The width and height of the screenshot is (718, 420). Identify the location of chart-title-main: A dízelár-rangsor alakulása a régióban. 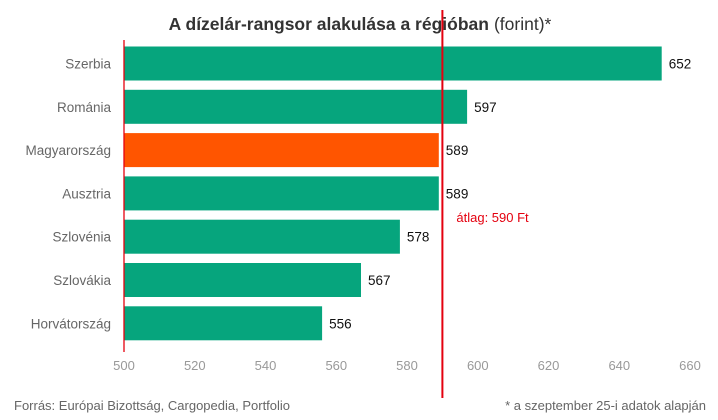
(329, 24).